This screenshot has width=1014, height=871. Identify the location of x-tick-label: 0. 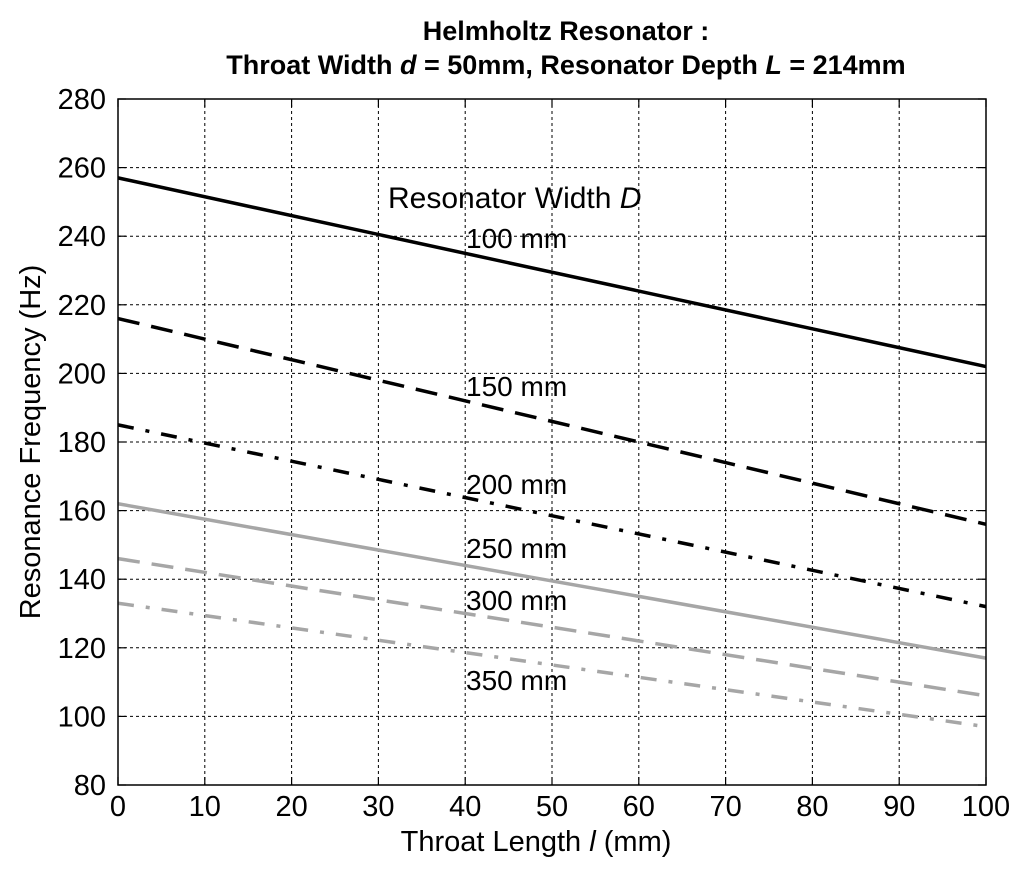
(118, 807).